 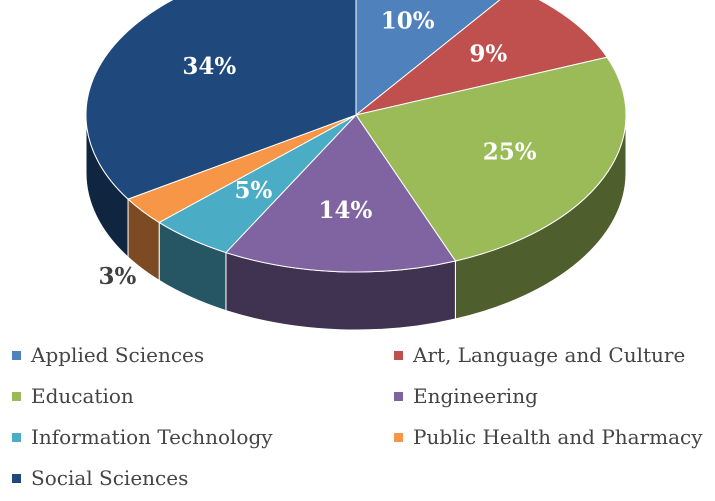 I want to click on data-label: 10%, so click(x=408, y=20).